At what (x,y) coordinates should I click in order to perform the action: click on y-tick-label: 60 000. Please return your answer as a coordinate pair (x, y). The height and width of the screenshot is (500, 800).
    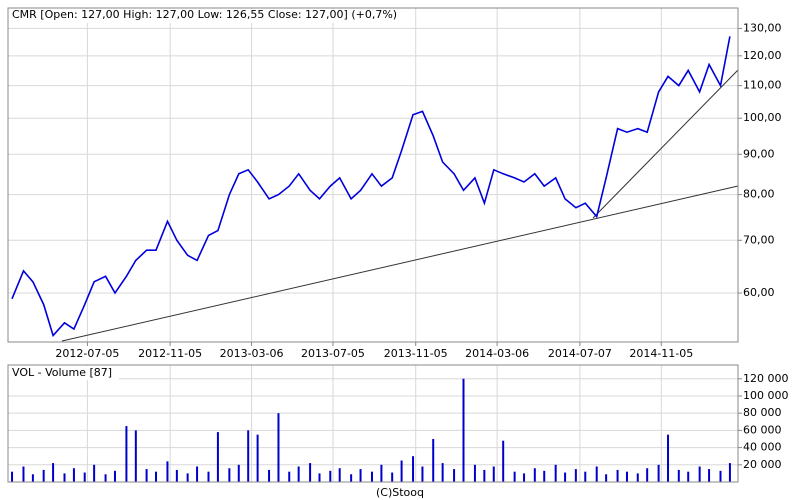
    Looking at the image, I should click on (762, 429).